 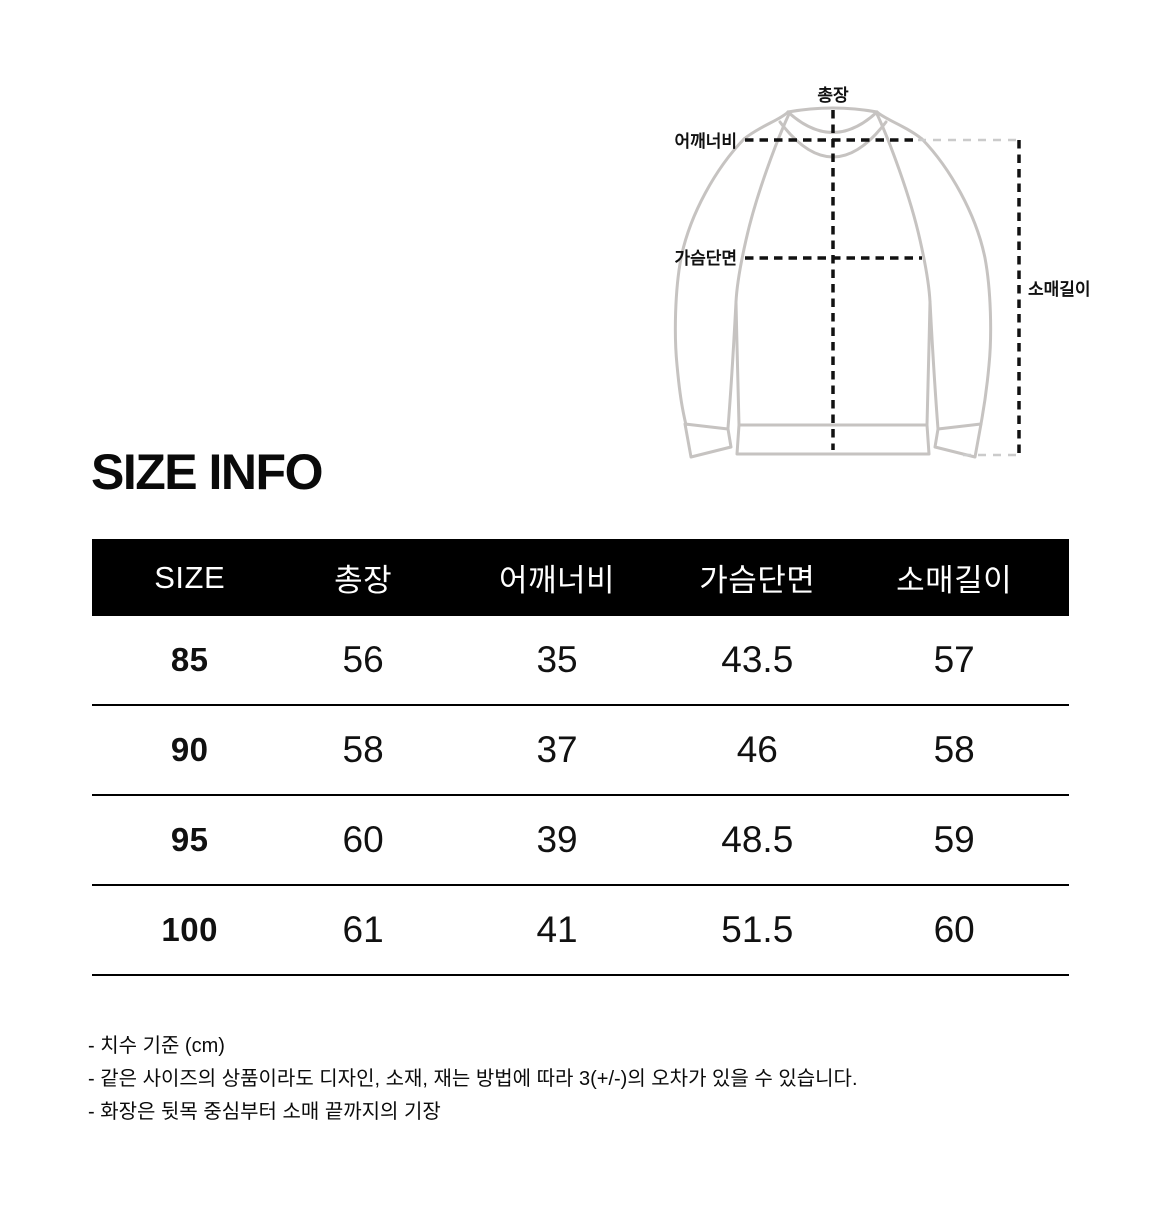 I want to click on value-cell: 61, so click(x=363, y=929).